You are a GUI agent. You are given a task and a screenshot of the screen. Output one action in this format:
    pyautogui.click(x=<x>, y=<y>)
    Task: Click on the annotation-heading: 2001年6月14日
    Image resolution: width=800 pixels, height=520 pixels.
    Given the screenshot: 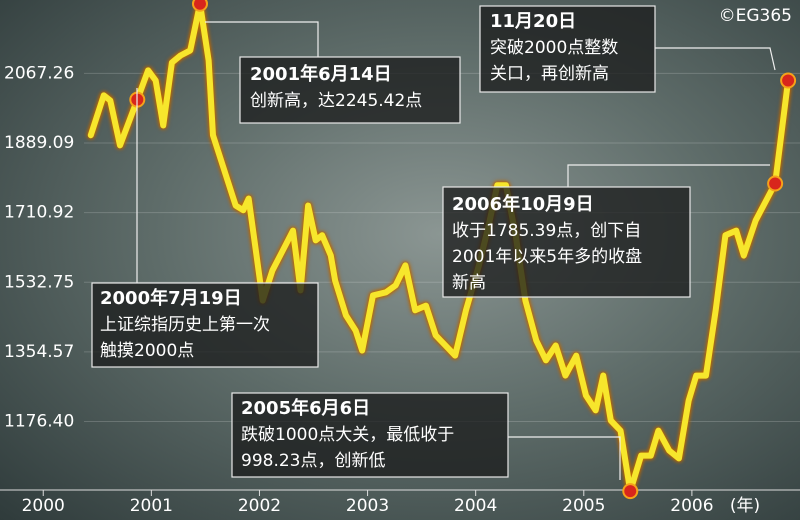 What is the action you would take?
    pyautogui.click(x=321, y=74)
    